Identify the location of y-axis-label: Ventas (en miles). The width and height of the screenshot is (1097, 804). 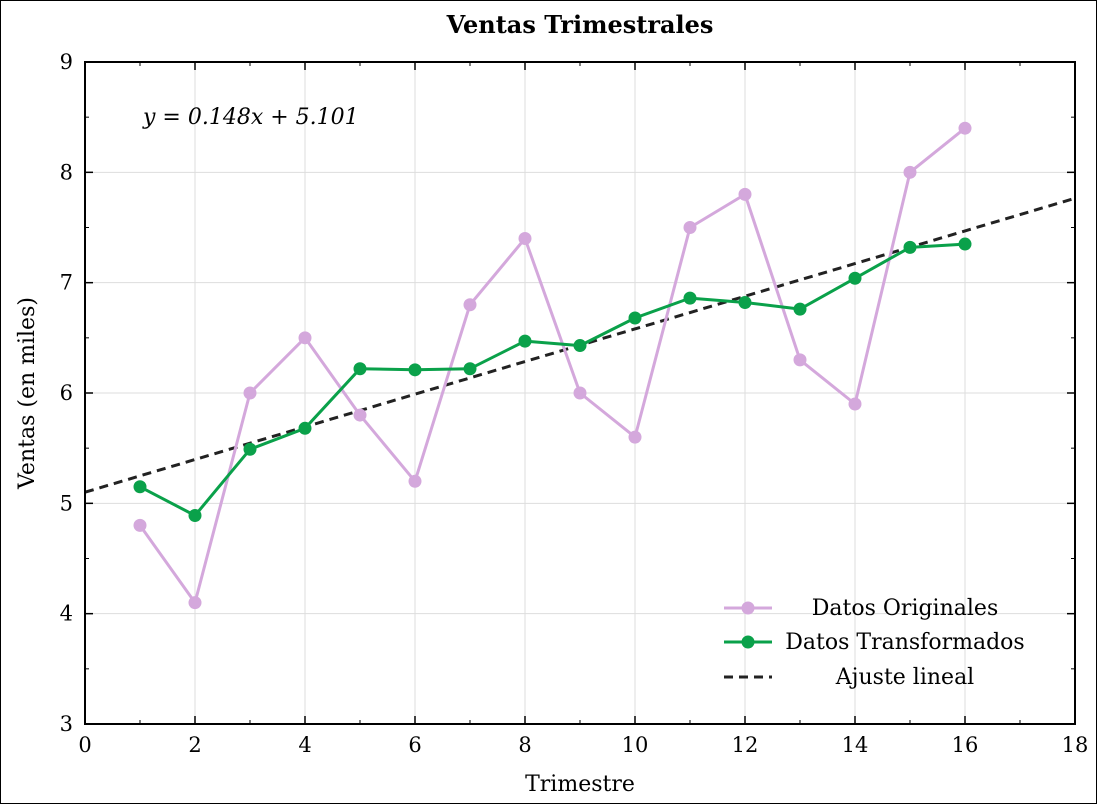
(27, 393).